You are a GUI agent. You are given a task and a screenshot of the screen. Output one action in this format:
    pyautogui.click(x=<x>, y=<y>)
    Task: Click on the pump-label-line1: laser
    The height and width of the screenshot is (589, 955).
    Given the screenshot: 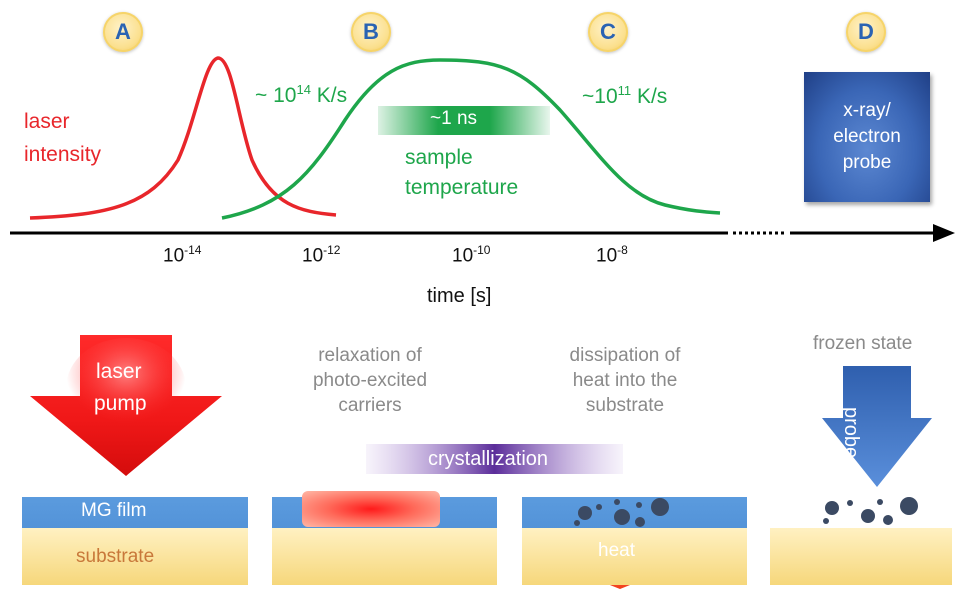 What is the action you would take?
    pyautogui.click(x=119, y=371)
    